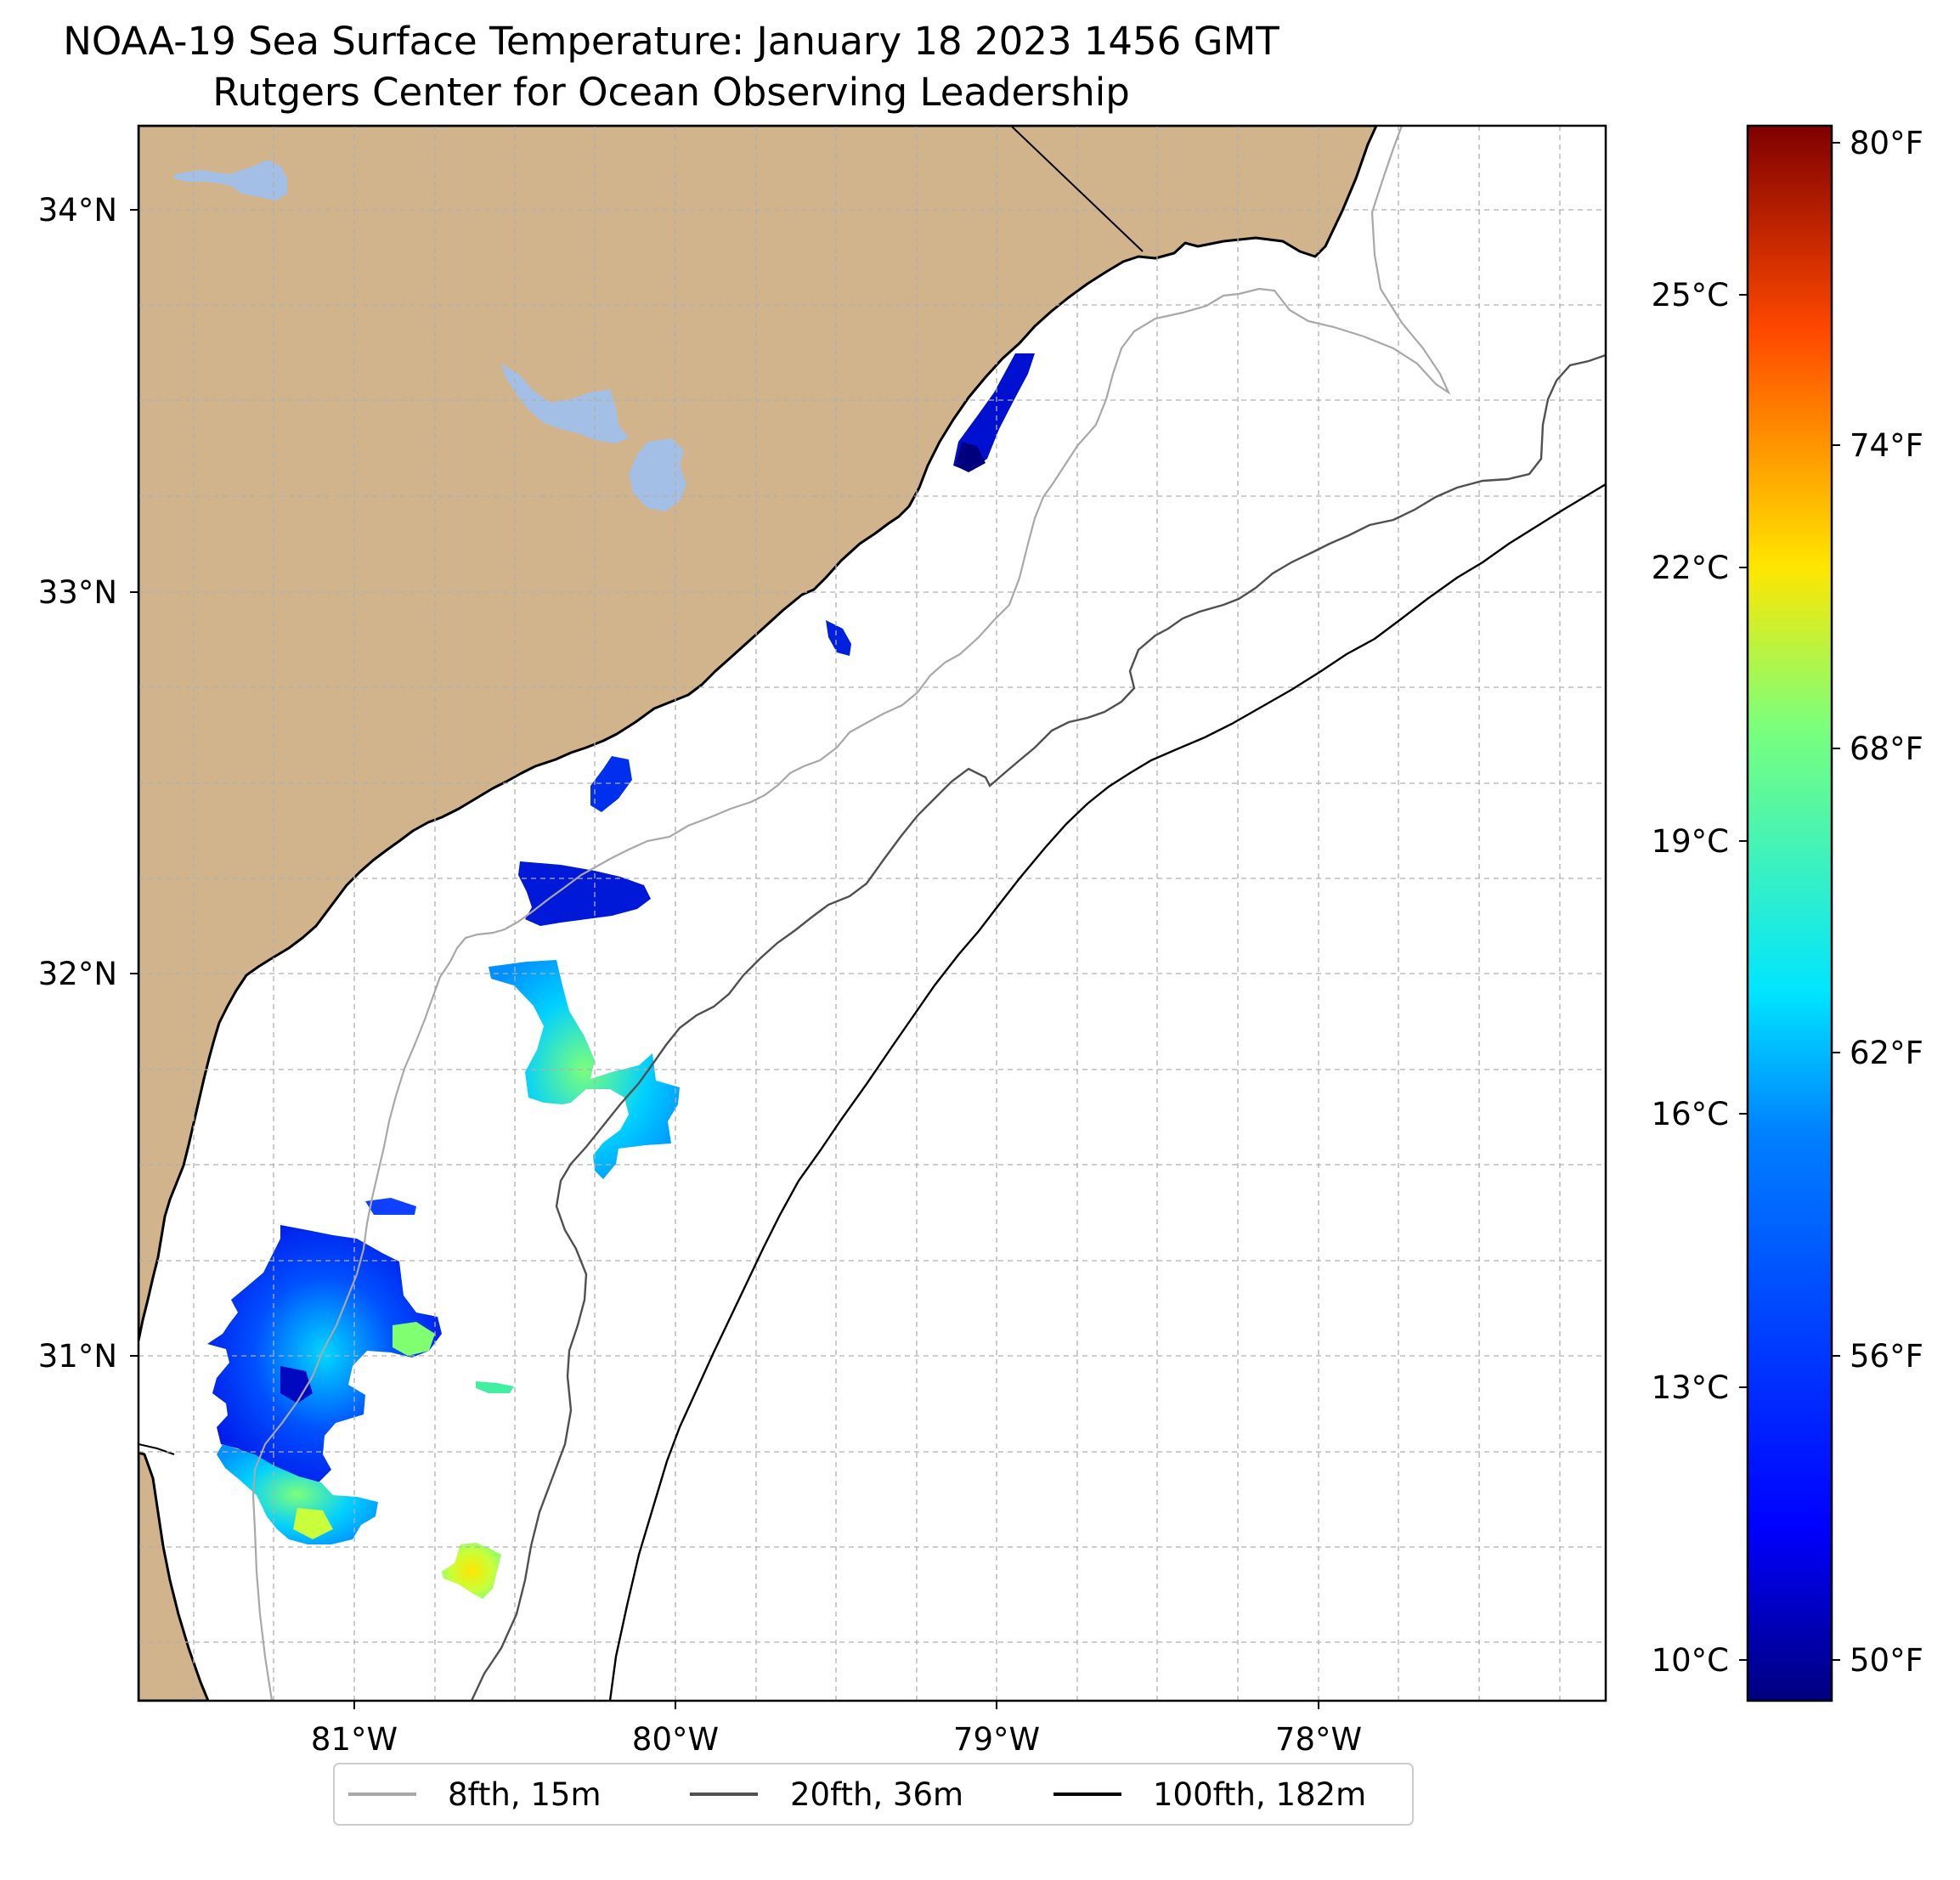  Describe the element at coordinates (78, 1356) in the screenshot. I see `lat-tick-label: 31°N` at that location.